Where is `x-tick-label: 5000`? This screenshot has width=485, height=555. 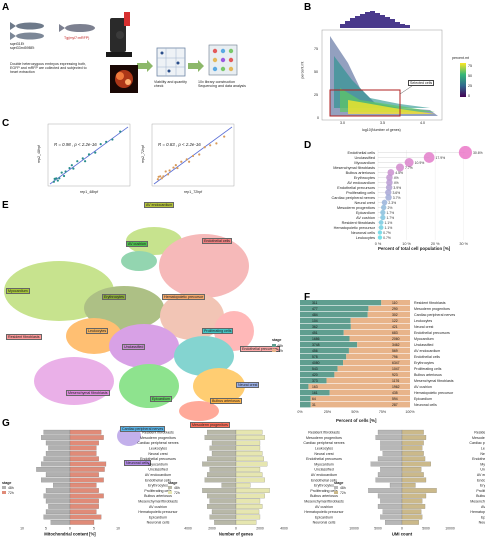 x-tick-label: 5000 is located at coordinates (426, 528).